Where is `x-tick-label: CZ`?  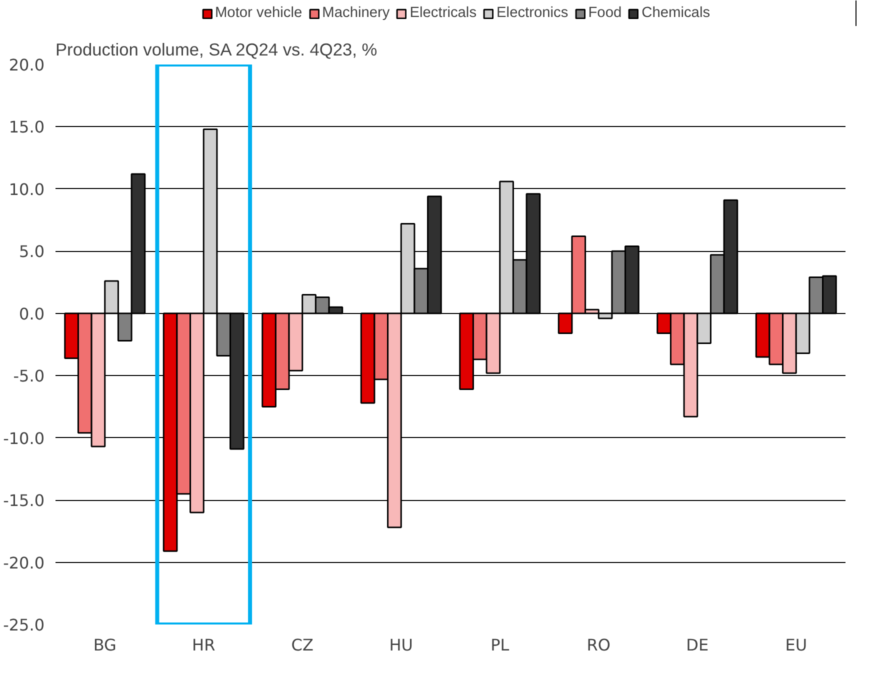
x-tick-label: CZ is located at coordinates (302, 645).